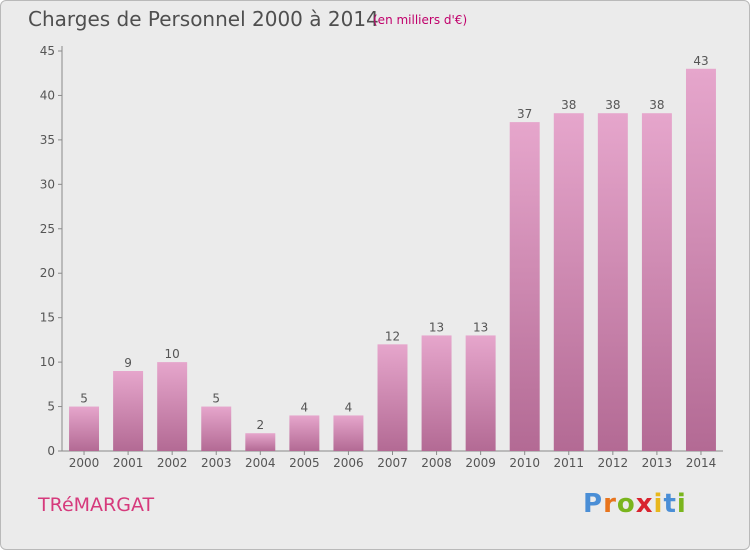 This screenshot has width=750, height=550. I want to click on y-tick-label: 15, so click(47, 318).